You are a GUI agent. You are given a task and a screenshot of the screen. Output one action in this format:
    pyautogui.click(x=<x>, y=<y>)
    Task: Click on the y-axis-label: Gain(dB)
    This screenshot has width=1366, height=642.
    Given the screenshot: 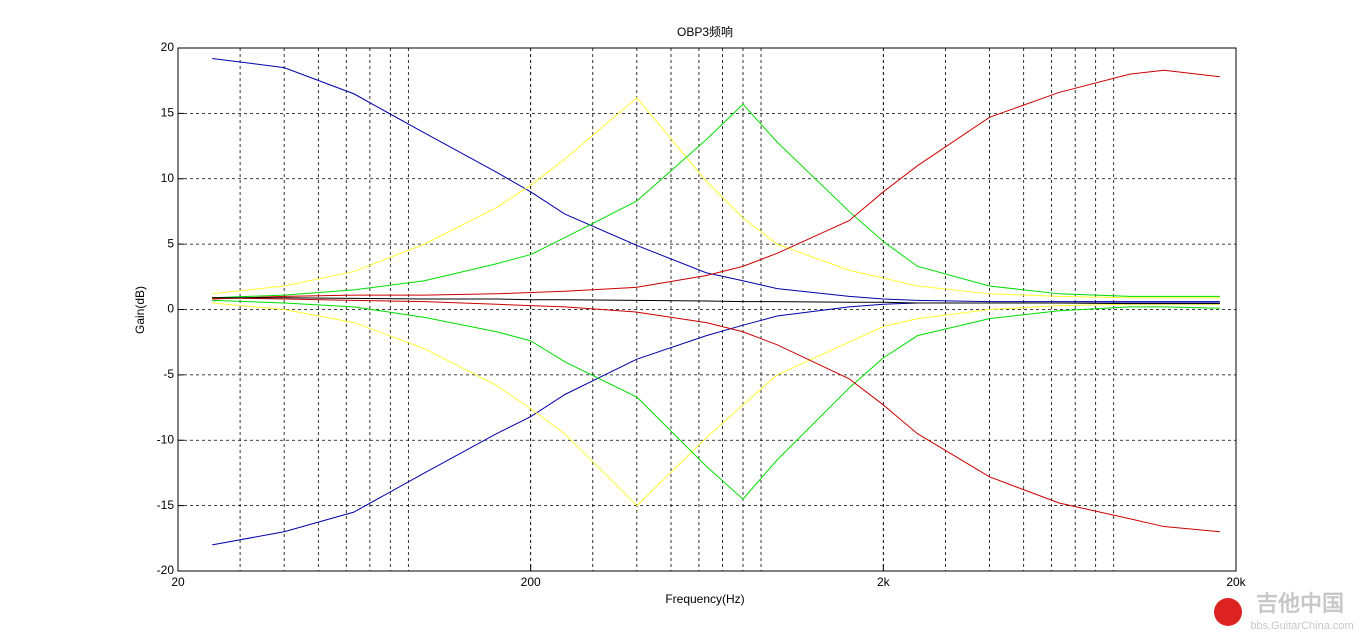 What is the action you would take?
    pyautogui.click(x=140, y=310)
    